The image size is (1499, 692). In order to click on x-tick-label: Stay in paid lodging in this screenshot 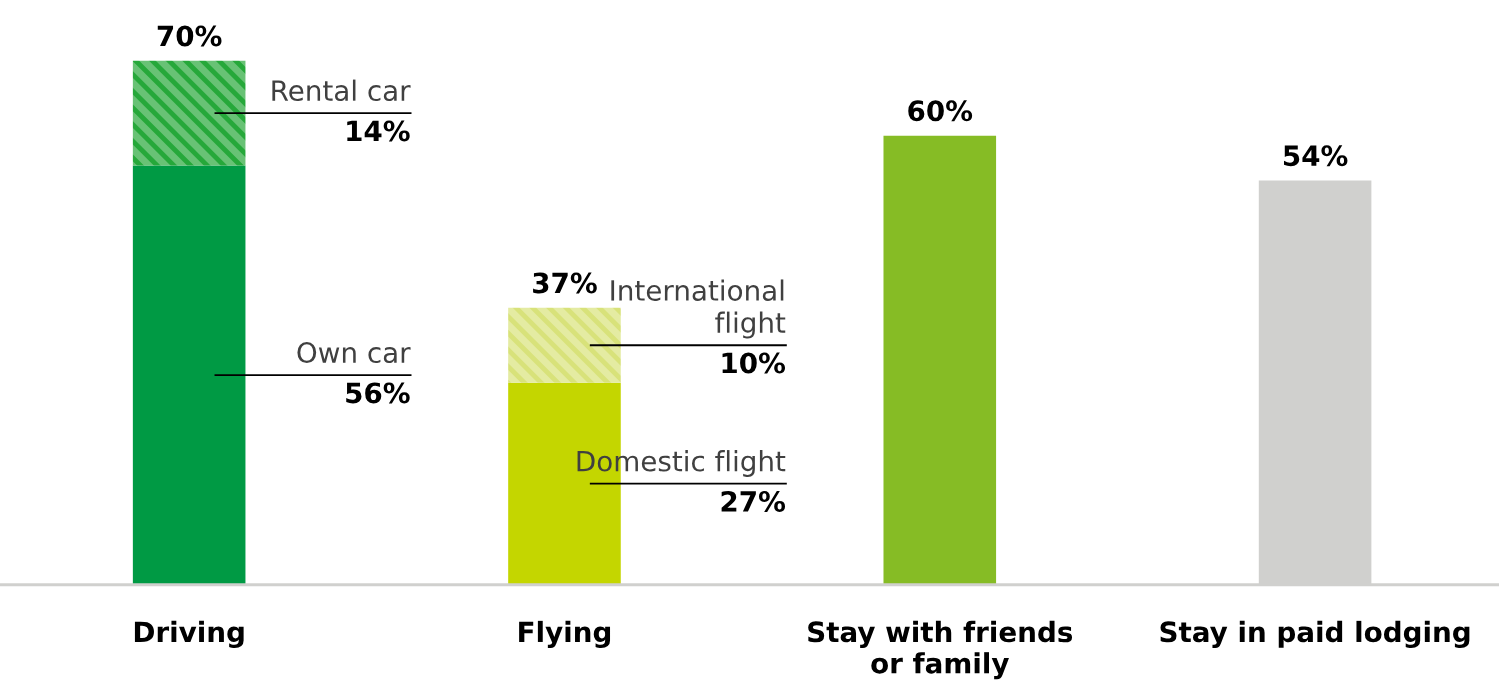, I will do `click(1315, 634)`.